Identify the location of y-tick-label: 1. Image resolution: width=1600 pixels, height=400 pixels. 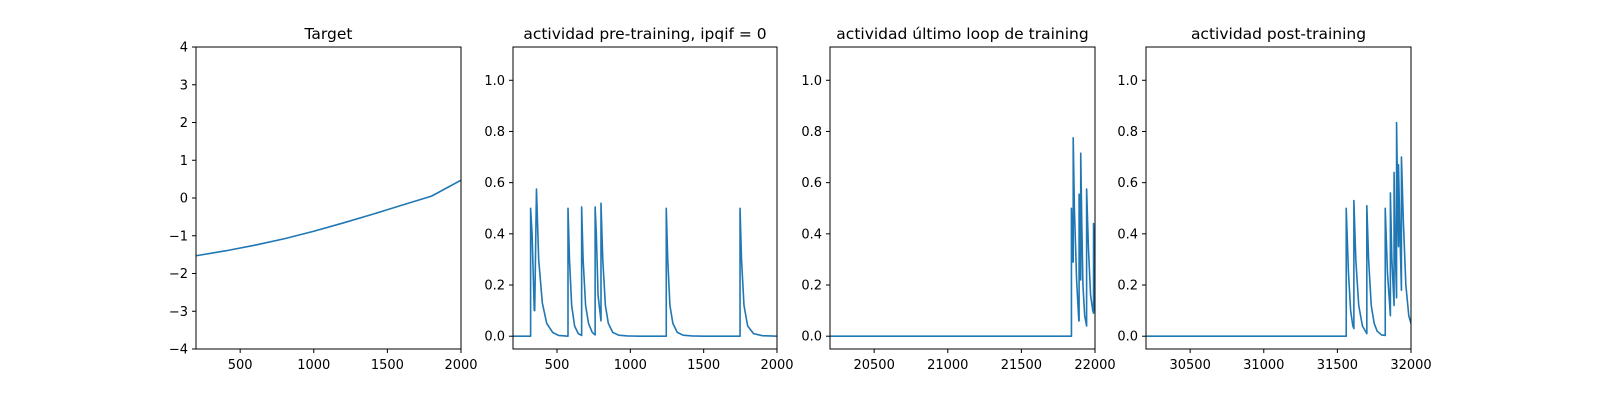
(184, 161).